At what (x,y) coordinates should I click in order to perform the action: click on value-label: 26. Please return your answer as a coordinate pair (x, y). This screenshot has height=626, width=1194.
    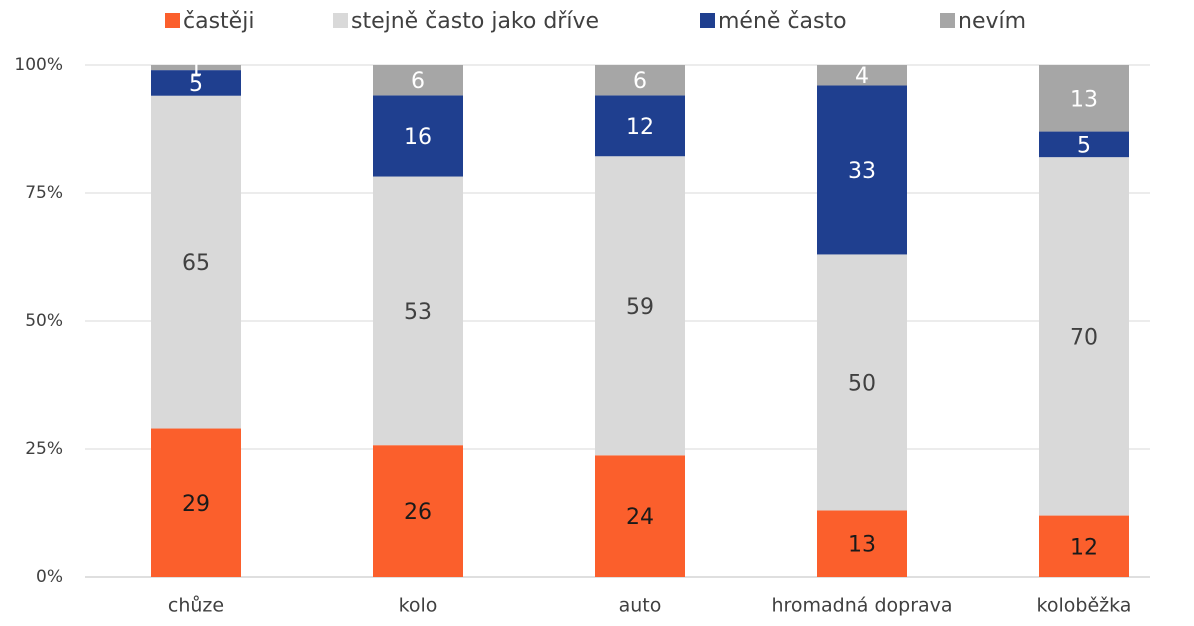
    Looking at the image, I should click on (418, 512).